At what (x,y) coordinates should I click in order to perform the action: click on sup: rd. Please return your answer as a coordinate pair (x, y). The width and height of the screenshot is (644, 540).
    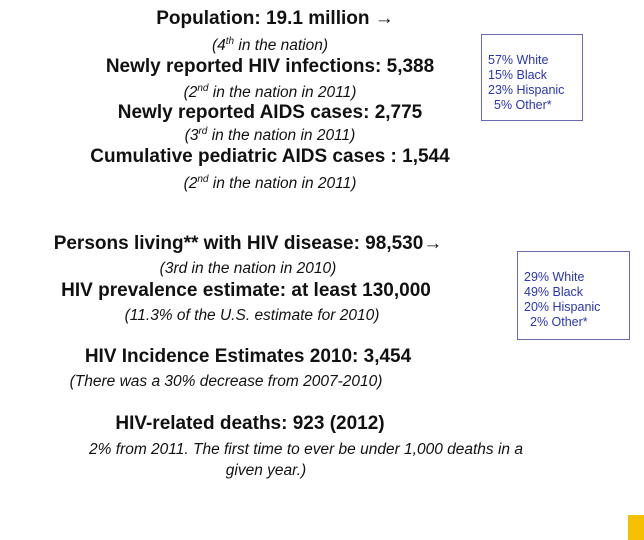
    Looking at the image, I should click on (203, 131).